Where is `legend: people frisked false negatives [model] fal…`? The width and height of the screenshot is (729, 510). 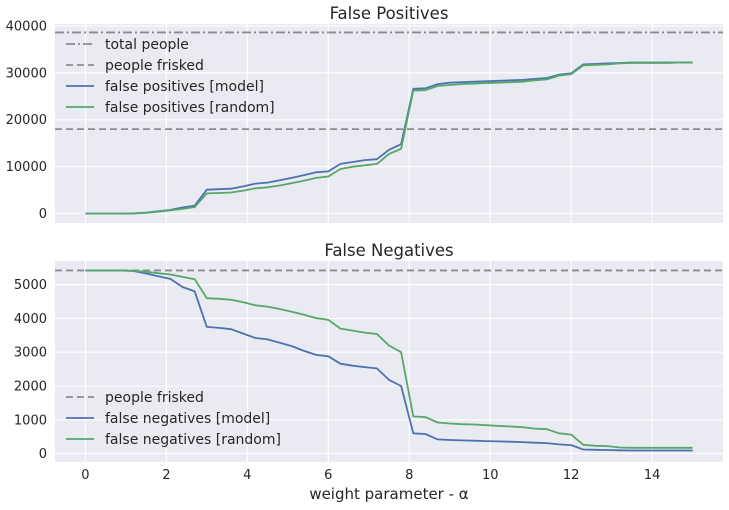
legend: people frisked false negatives [model] fal… is located at coordinates (173, 419).